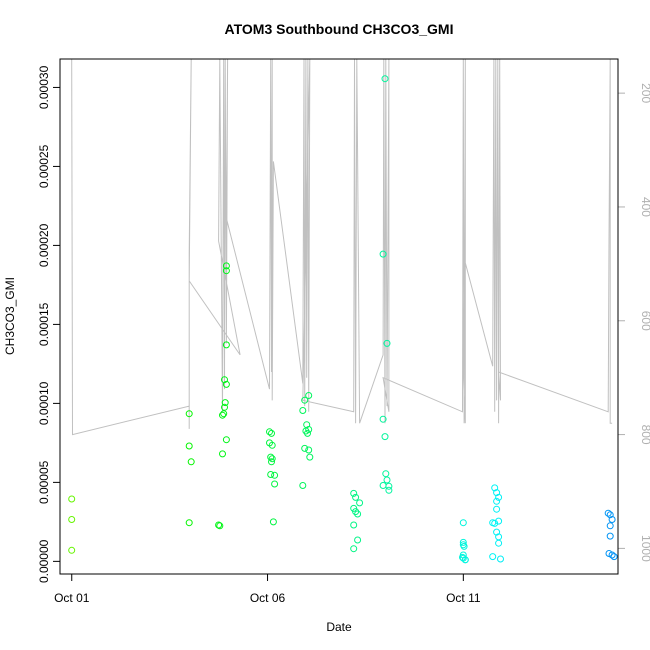 This screenshot has height=650, width=650. Describe the element at coordinates (644, 321) in the screenshot. I see `right-tick-label: 600` at that location.